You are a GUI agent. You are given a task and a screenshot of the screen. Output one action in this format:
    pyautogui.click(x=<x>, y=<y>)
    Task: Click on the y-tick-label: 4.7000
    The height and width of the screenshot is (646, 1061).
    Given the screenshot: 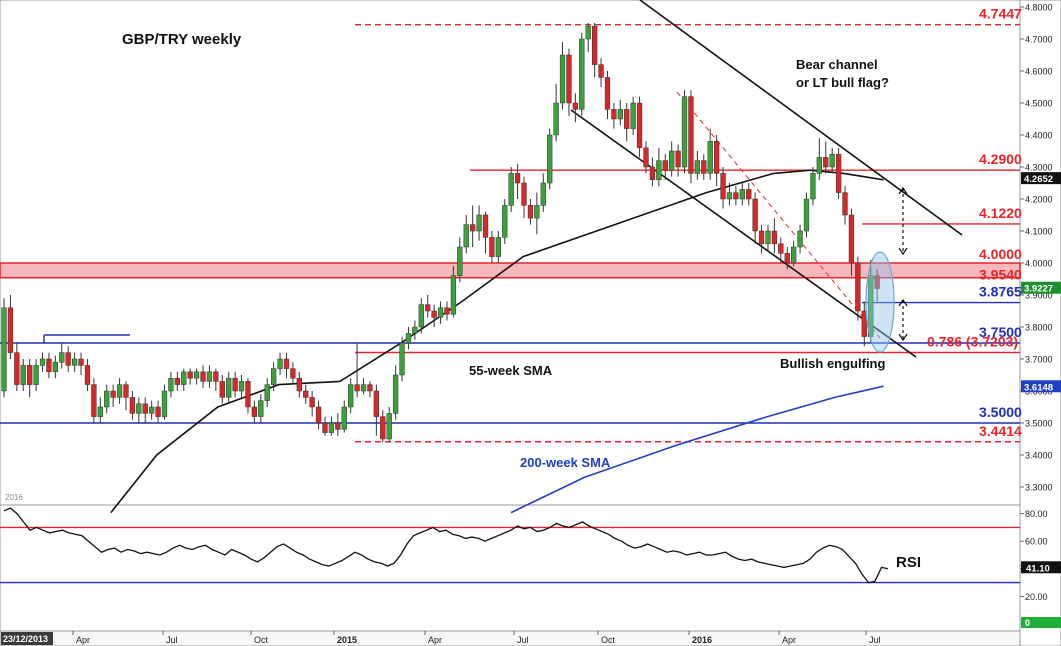 What is the action you would take?
    pyautogui.click(x=1039, y=40)
    